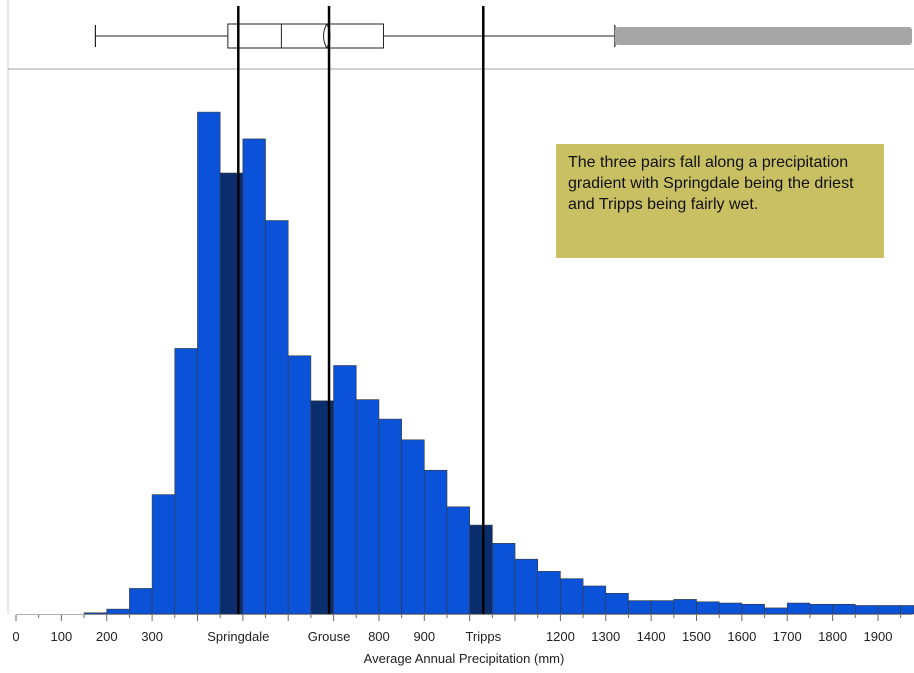  Describe the element at coordinates (560, 636) in the screenshot. I see `x-tick-label: 1200` at that location.